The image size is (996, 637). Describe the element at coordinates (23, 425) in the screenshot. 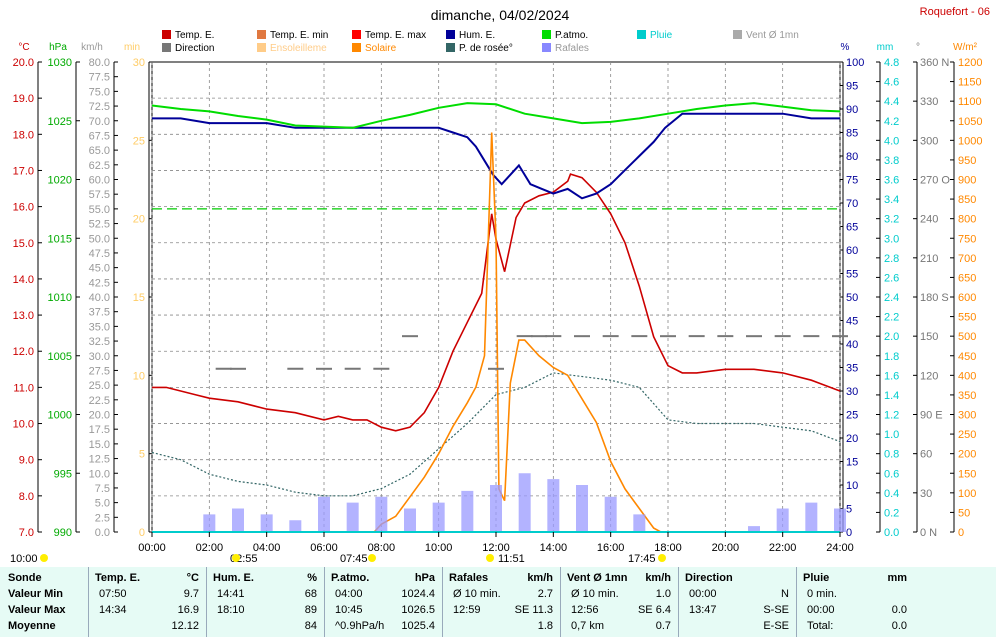

I see `axis-tick-temp: 10.0` at that location.